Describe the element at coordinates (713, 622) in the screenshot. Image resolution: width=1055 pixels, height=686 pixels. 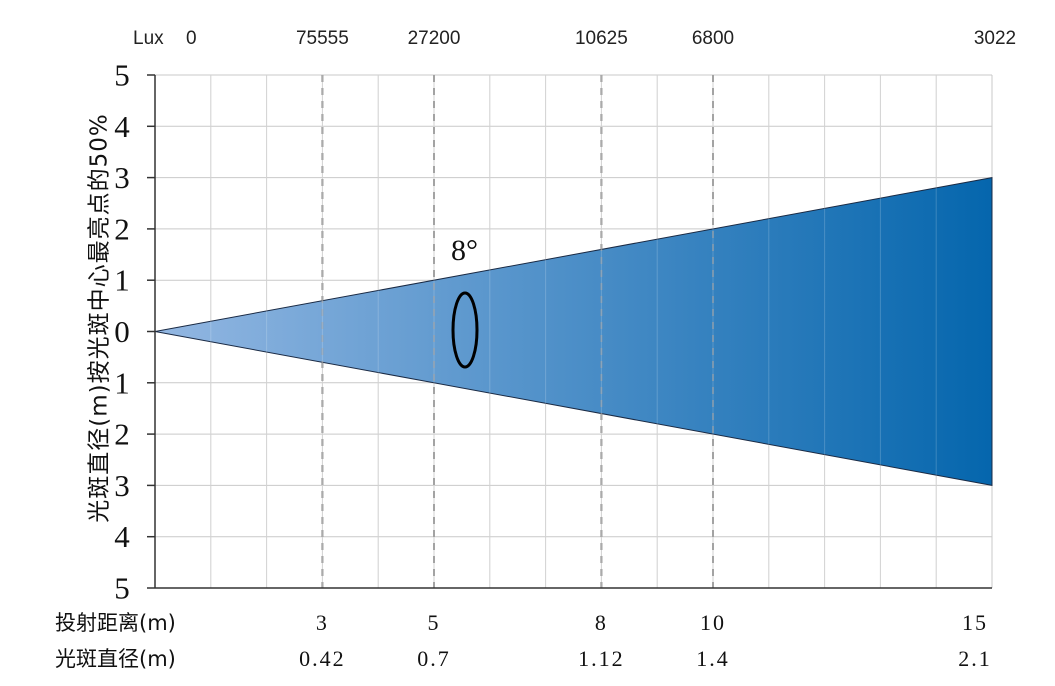
I see `distance-value: 10` at that location.